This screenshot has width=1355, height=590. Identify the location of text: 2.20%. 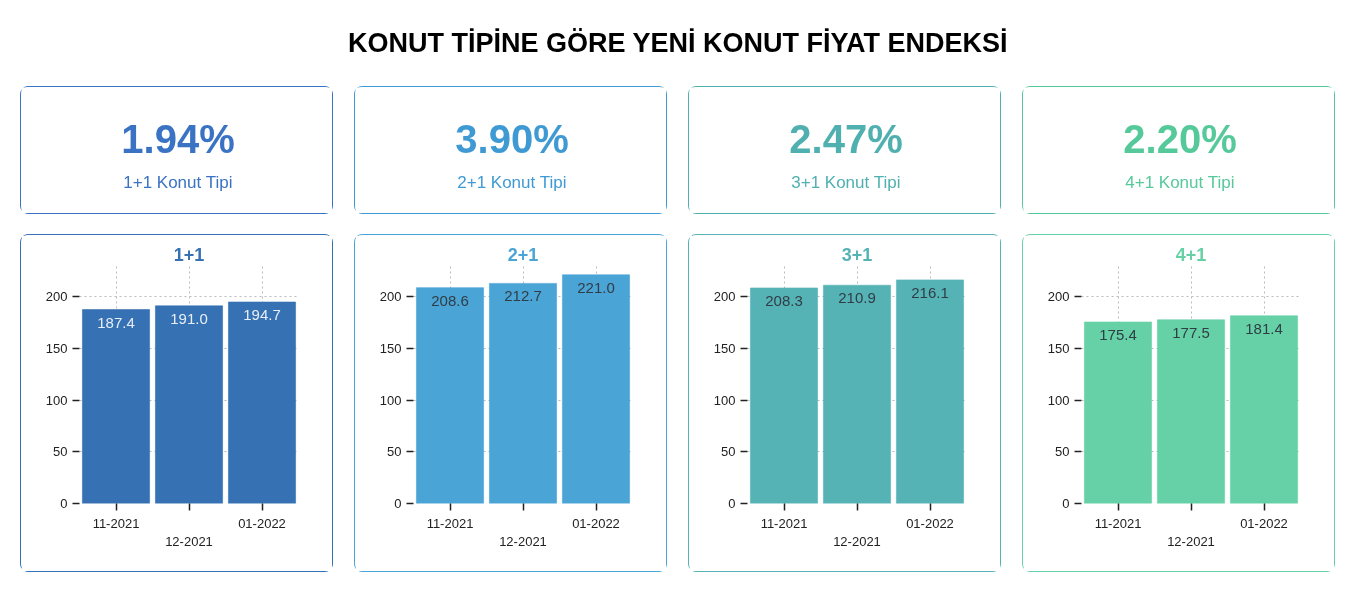
(1180, 138).